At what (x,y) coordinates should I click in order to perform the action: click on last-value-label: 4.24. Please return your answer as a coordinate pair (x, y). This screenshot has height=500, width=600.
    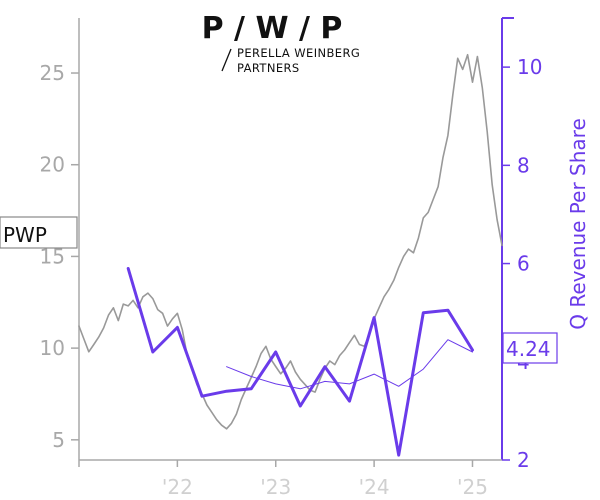
    Looking at the image, I should click on (530, 348).